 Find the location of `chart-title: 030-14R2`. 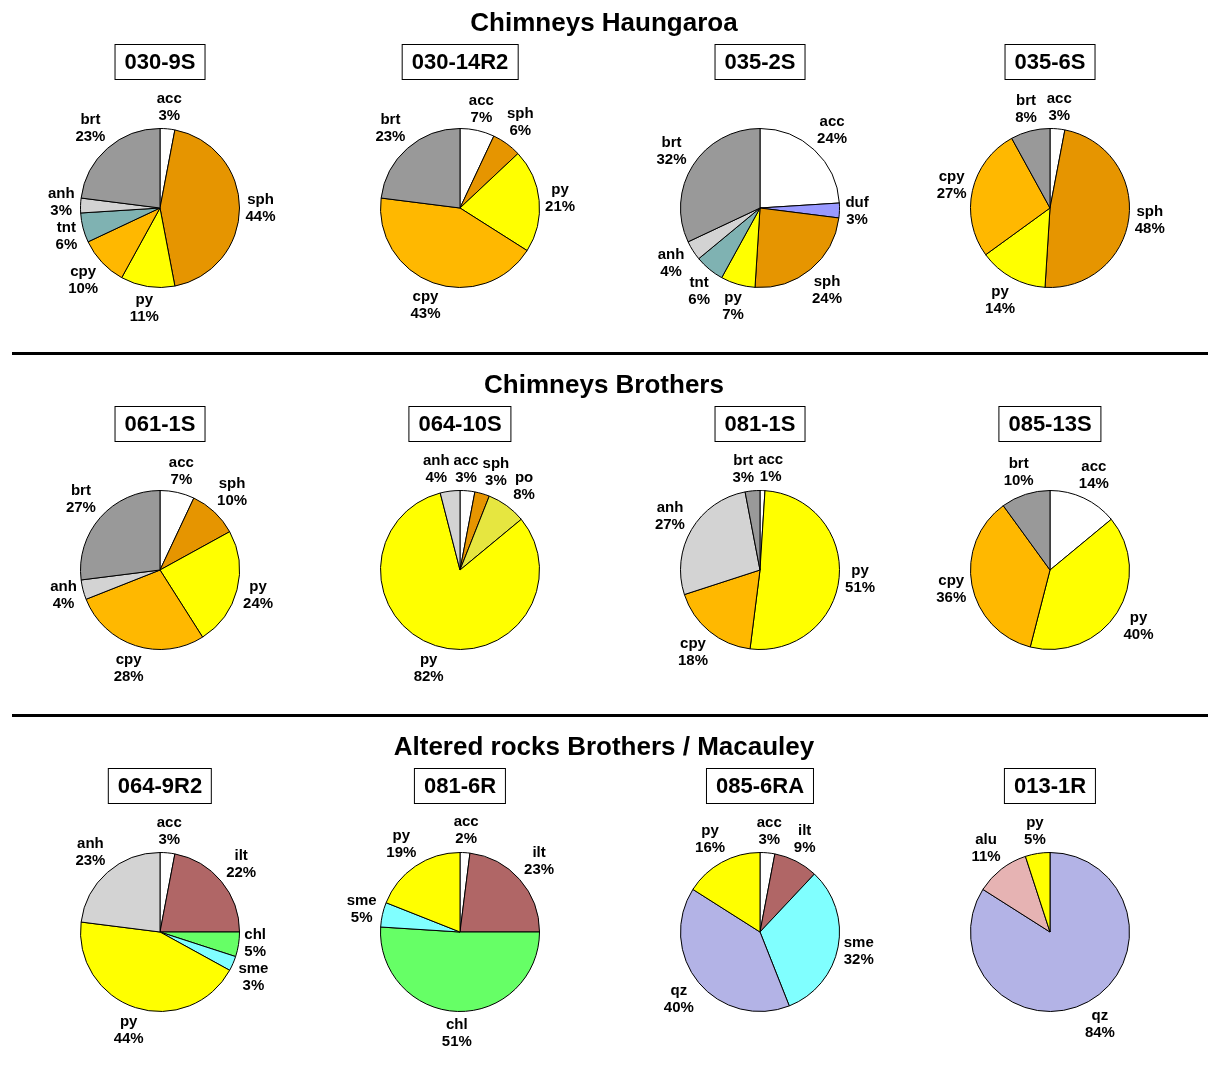

chart-title: 030-14R2 is located at coordinates (460, 62).